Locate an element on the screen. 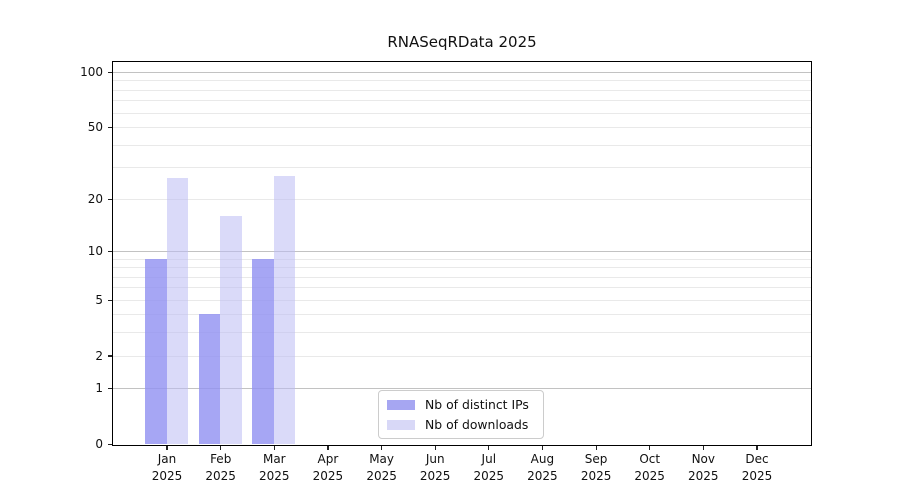  x-tick-label-aug: Aug 2025 is located at coordinates (542, 467).